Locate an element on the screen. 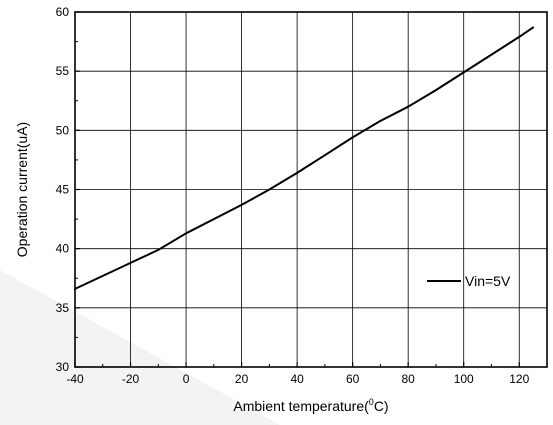  x-tick-label: 20 is located at coordinates (242, 379).